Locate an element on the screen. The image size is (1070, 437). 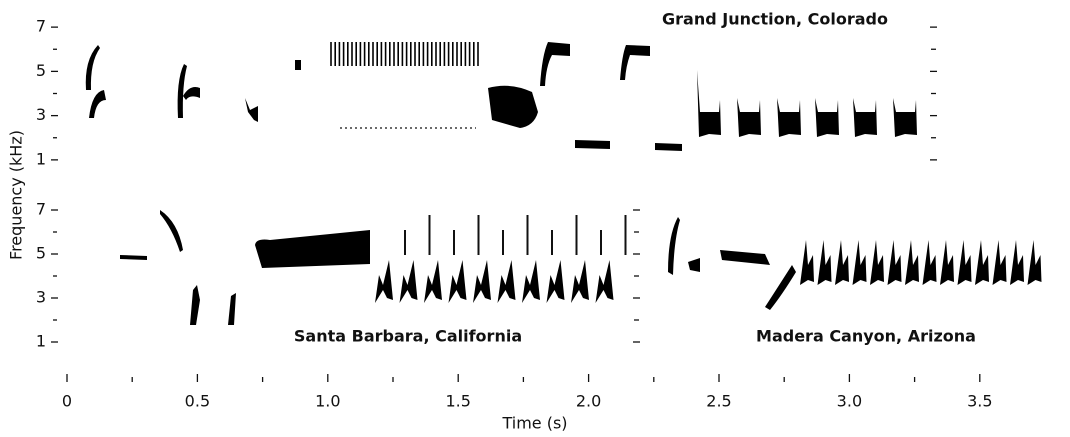
x-tick-label: 0 is located at coordinates (67, 401).